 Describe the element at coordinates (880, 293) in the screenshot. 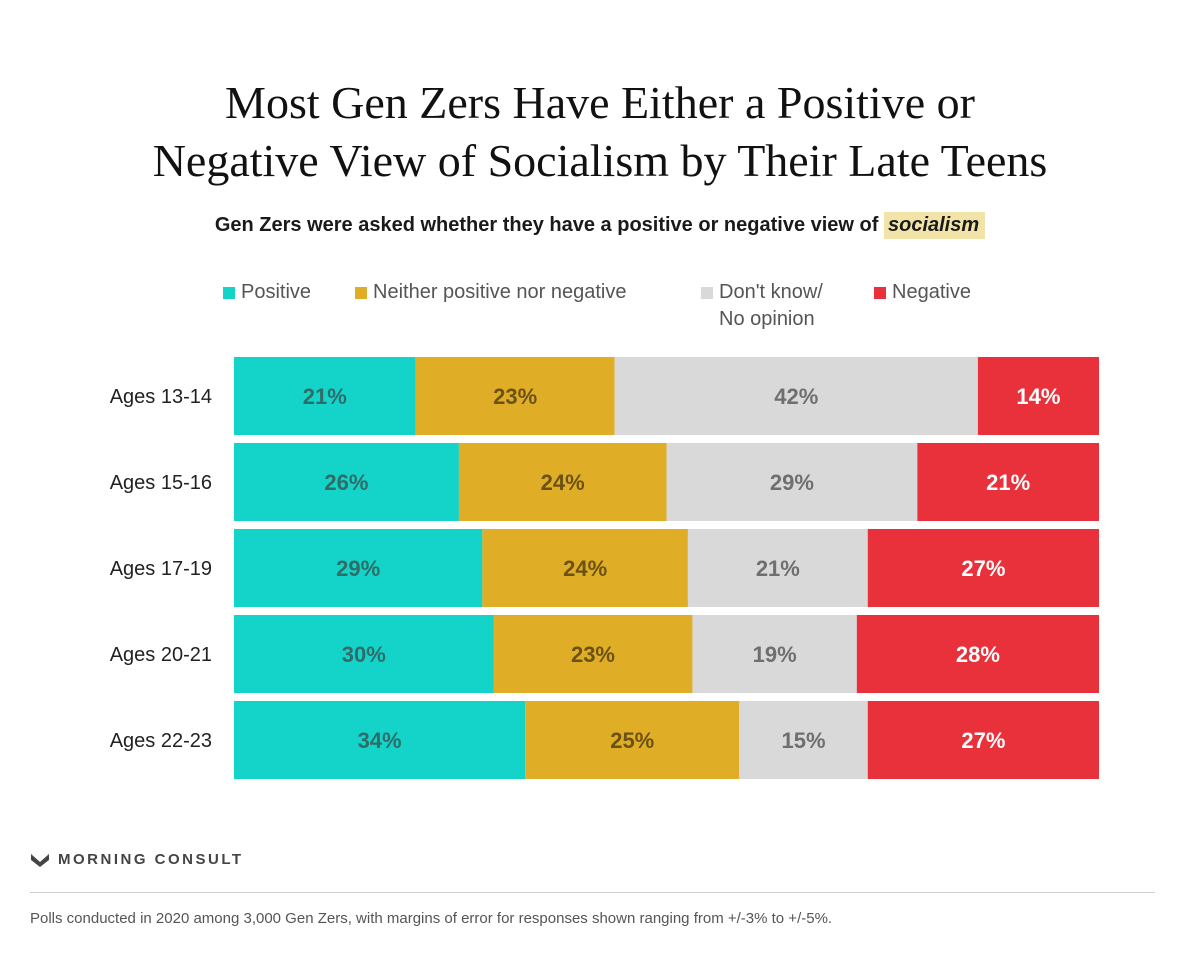

I see `legend-swatch-negative` at that location.